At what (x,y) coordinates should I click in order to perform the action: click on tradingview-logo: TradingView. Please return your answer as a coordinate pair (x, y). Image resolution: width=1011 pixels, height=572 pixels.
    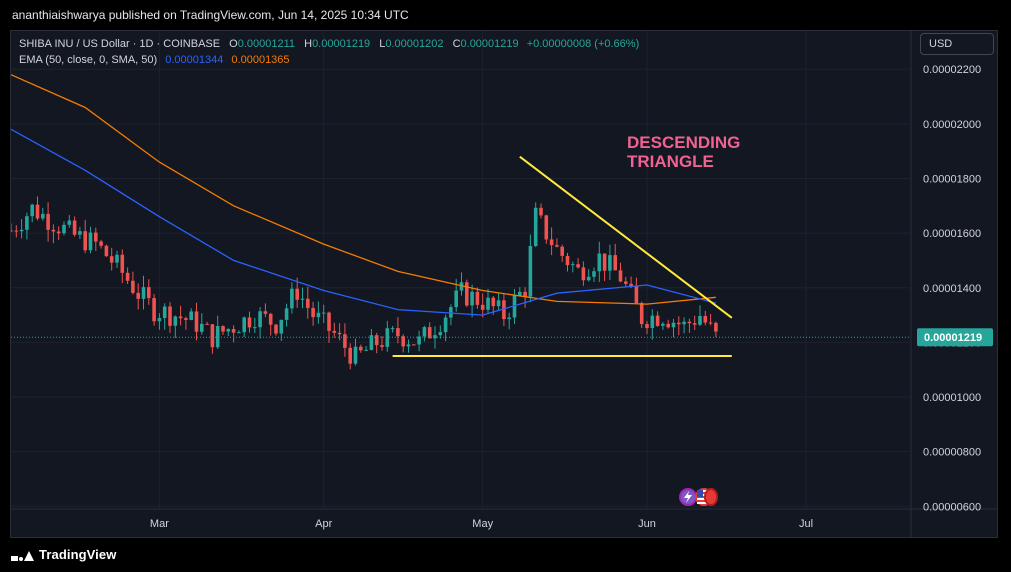
    Looking at the image, I should click on (63, 554).